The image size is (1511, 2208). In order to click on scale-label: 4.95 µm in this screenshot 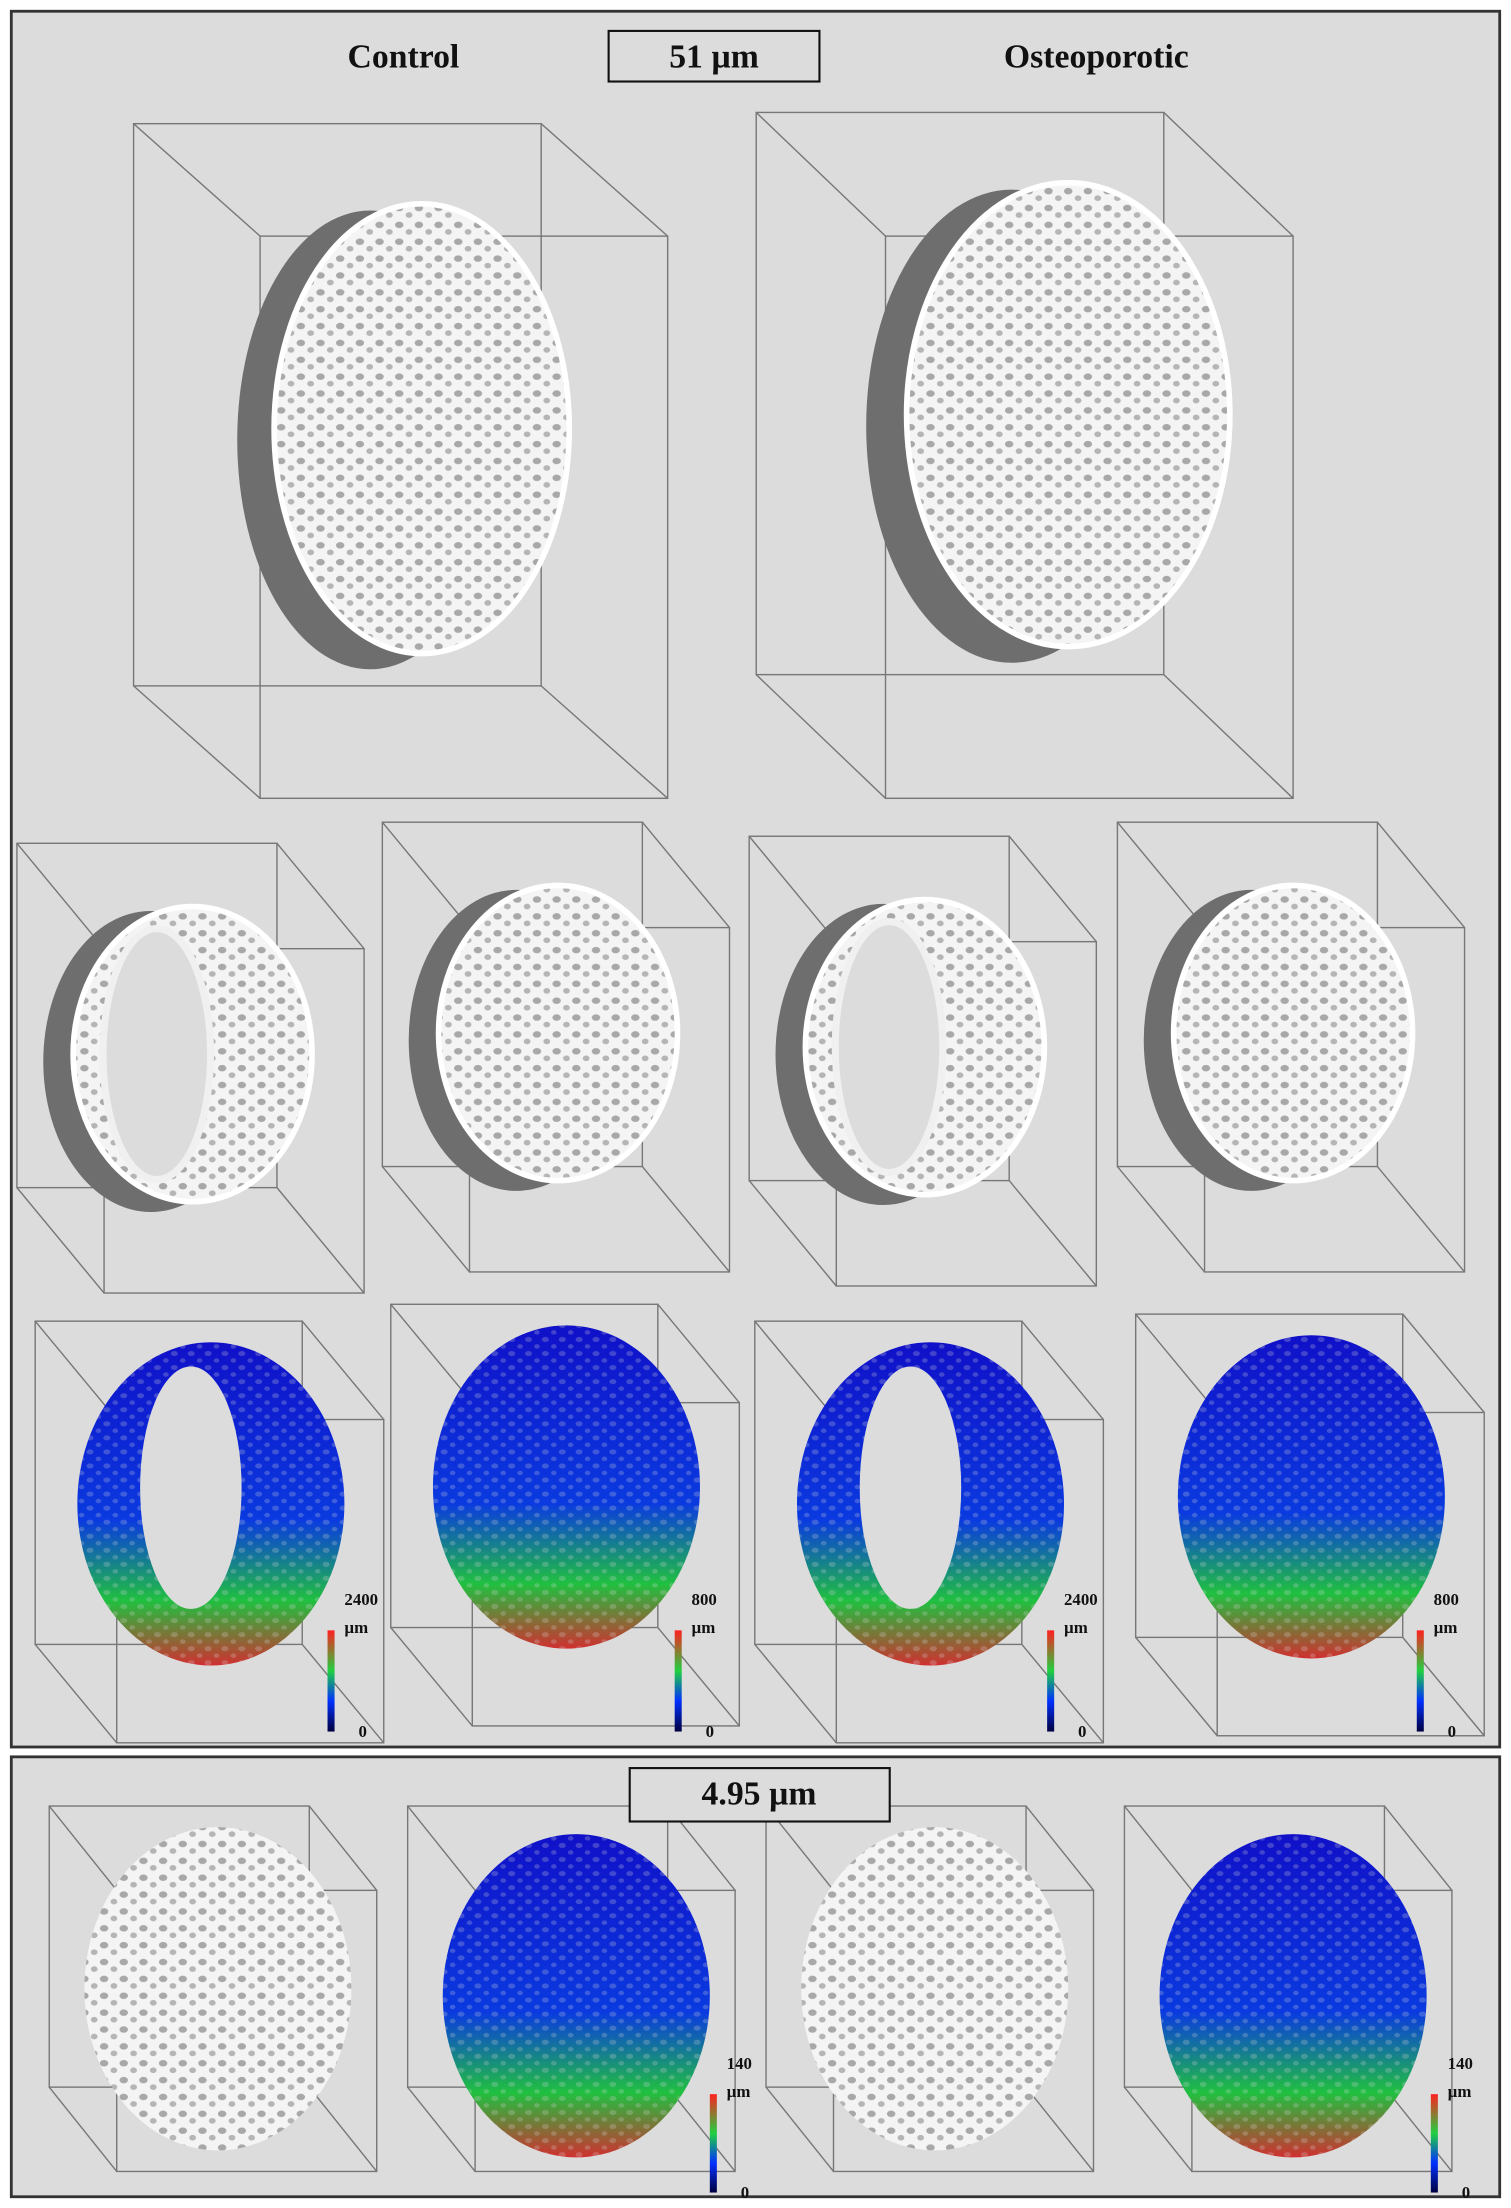, I will do `click(759, 1794)`.